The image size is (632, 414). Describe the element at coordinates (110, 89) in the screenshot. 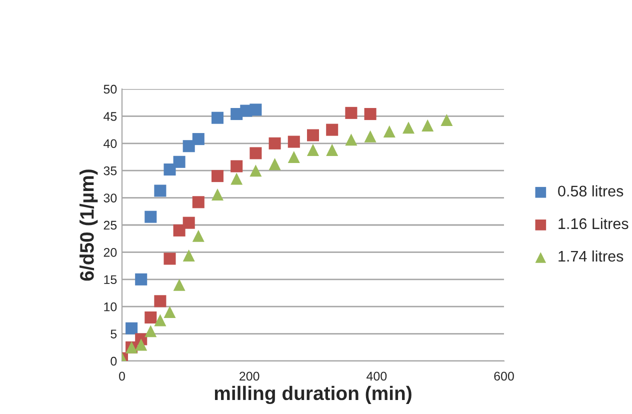

I see `y-tick-label: 50` at that location.